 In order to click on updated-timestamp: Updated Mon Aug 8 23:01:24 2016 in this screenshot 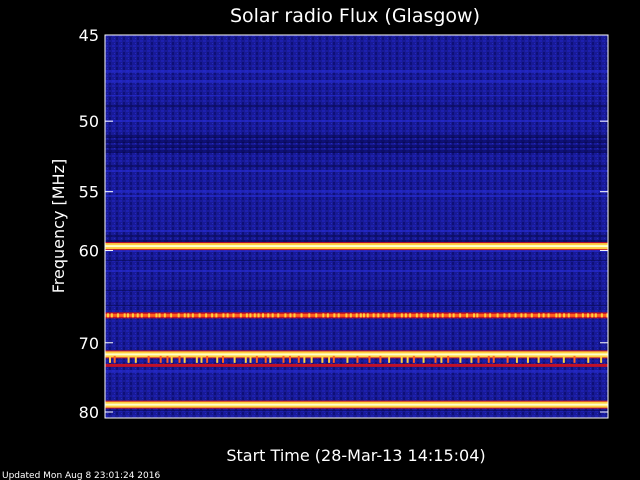, I will do `click(81, 475)`.